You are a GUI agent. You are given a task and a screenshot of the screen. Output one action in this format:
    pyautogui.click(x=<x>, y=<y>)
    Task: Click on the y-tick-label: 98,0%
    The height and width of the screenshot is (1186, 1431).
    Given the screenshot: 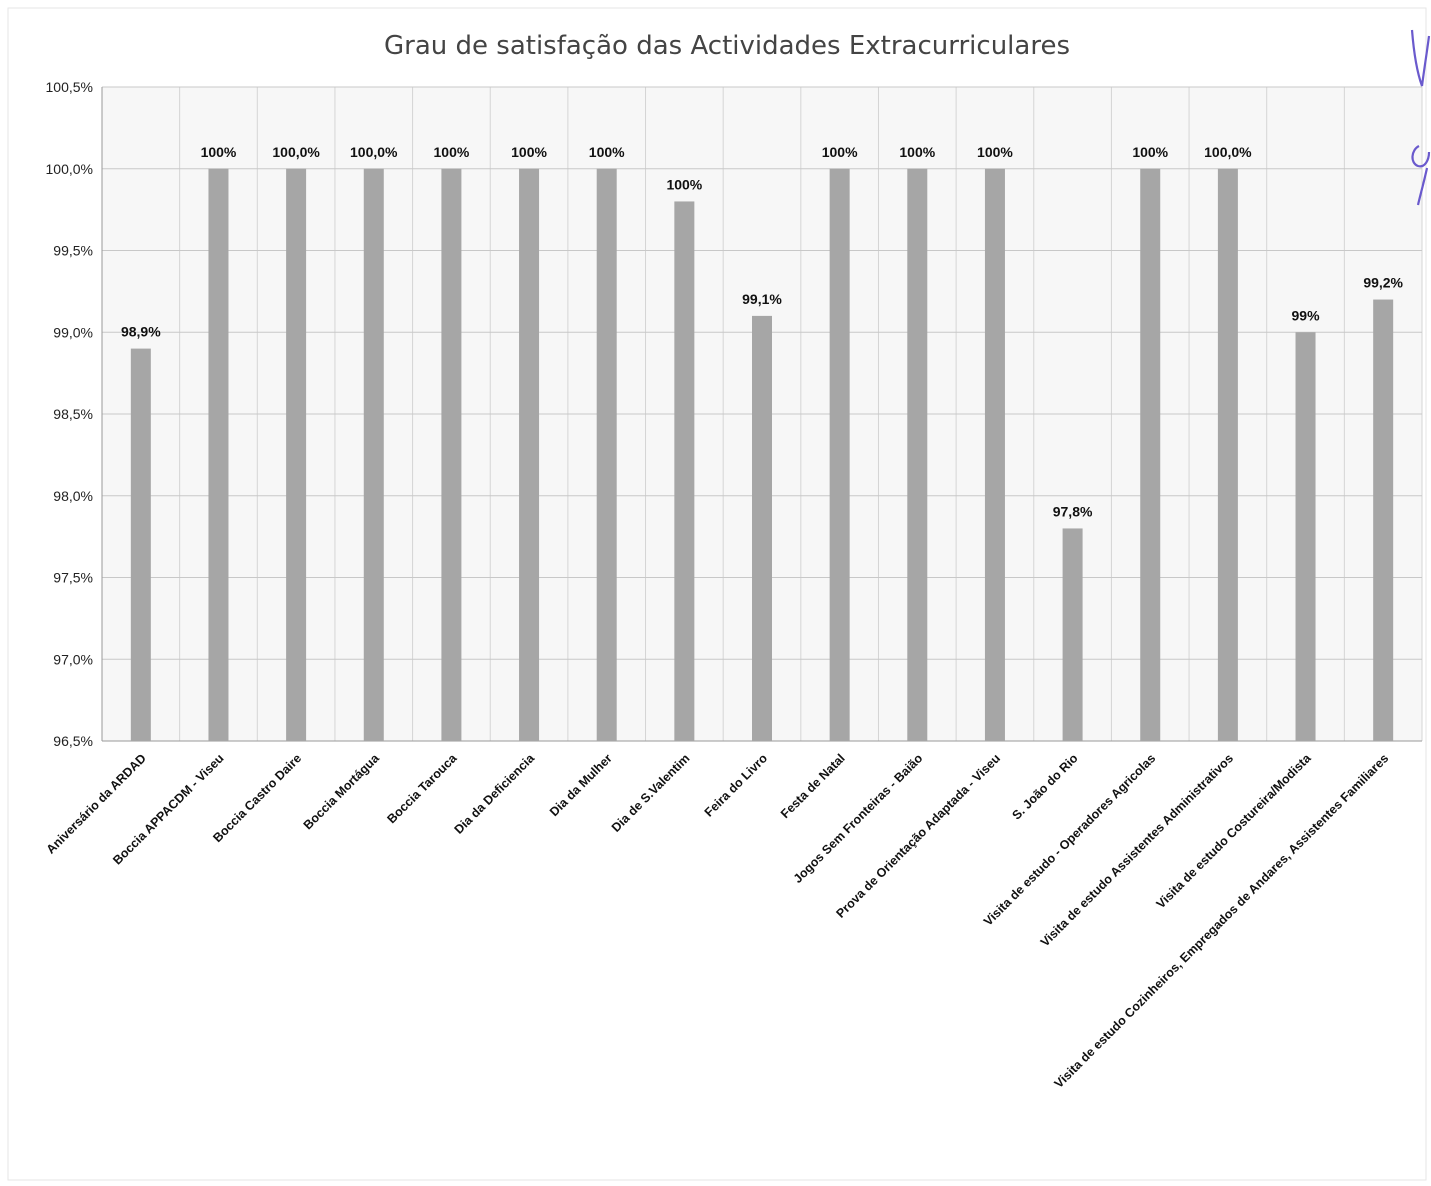 What is the action you would take?
    pyautogui.click(x=73, y=496)
    